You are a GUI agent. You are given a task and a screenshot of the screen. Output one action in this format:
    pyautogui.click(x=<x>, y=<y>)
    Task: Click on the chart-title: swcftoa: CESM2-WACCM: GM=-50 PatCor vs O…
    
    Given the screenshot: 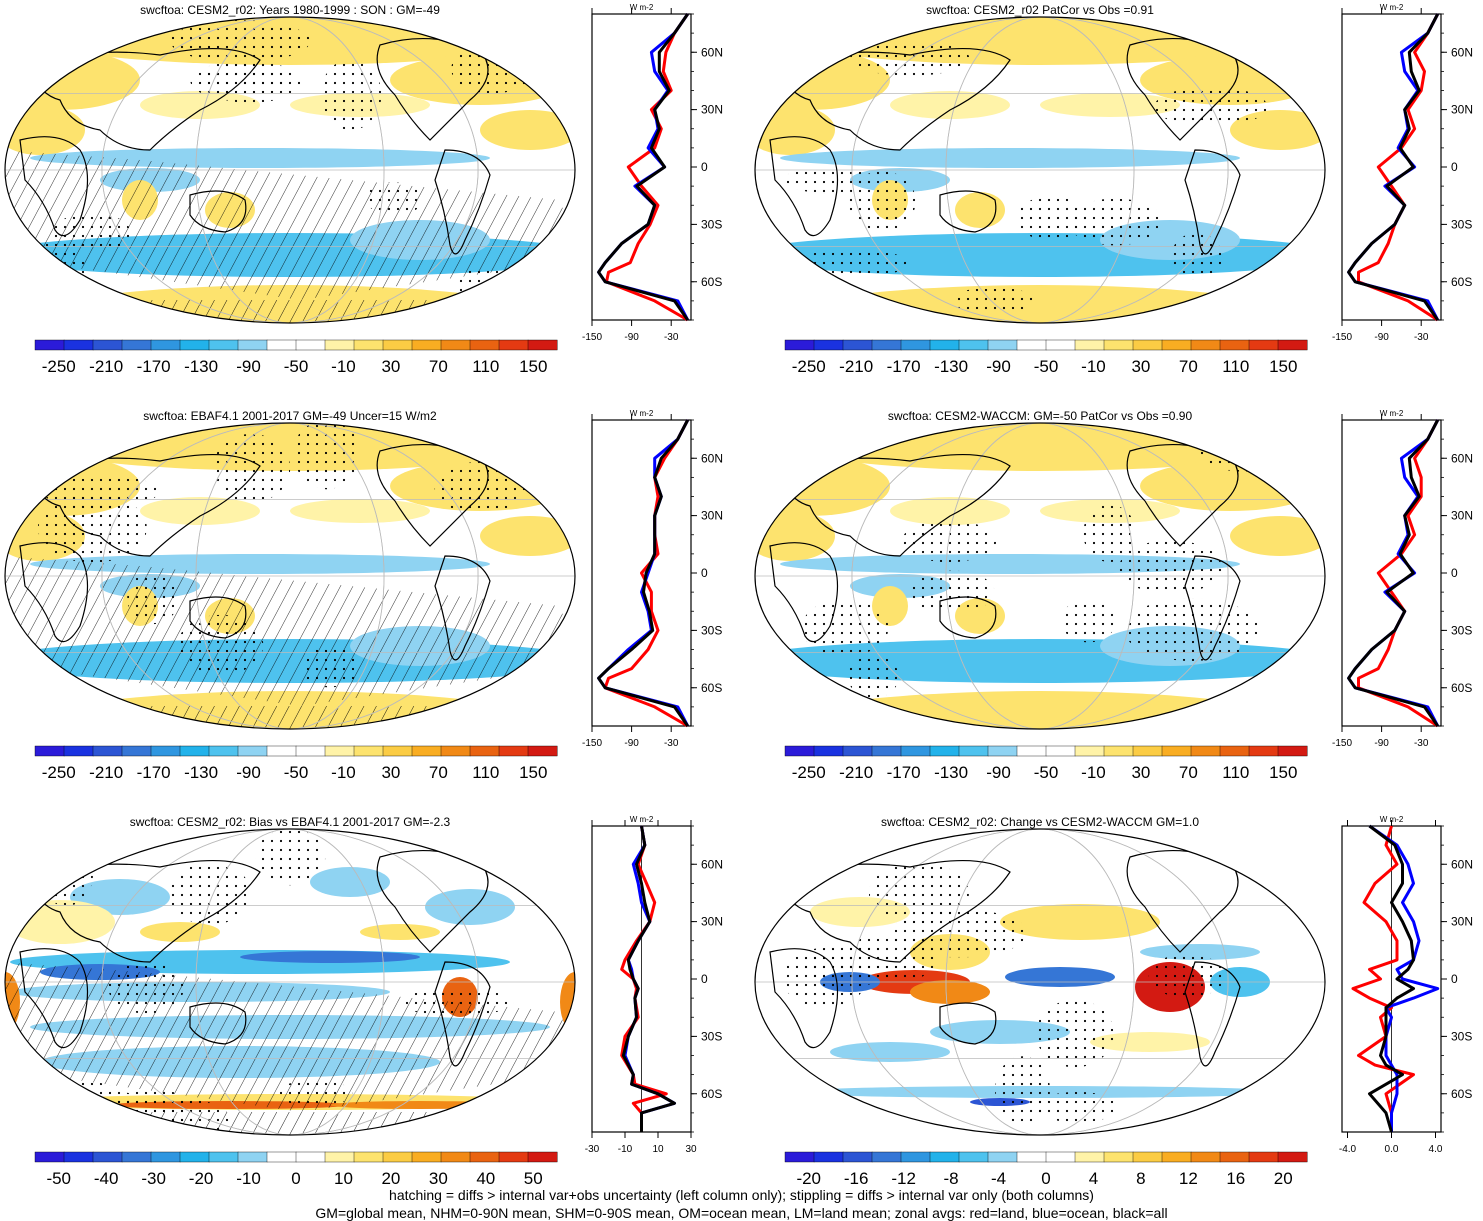 What is the action you would take?
    pyautogui.click(x=1040, y=416)
    